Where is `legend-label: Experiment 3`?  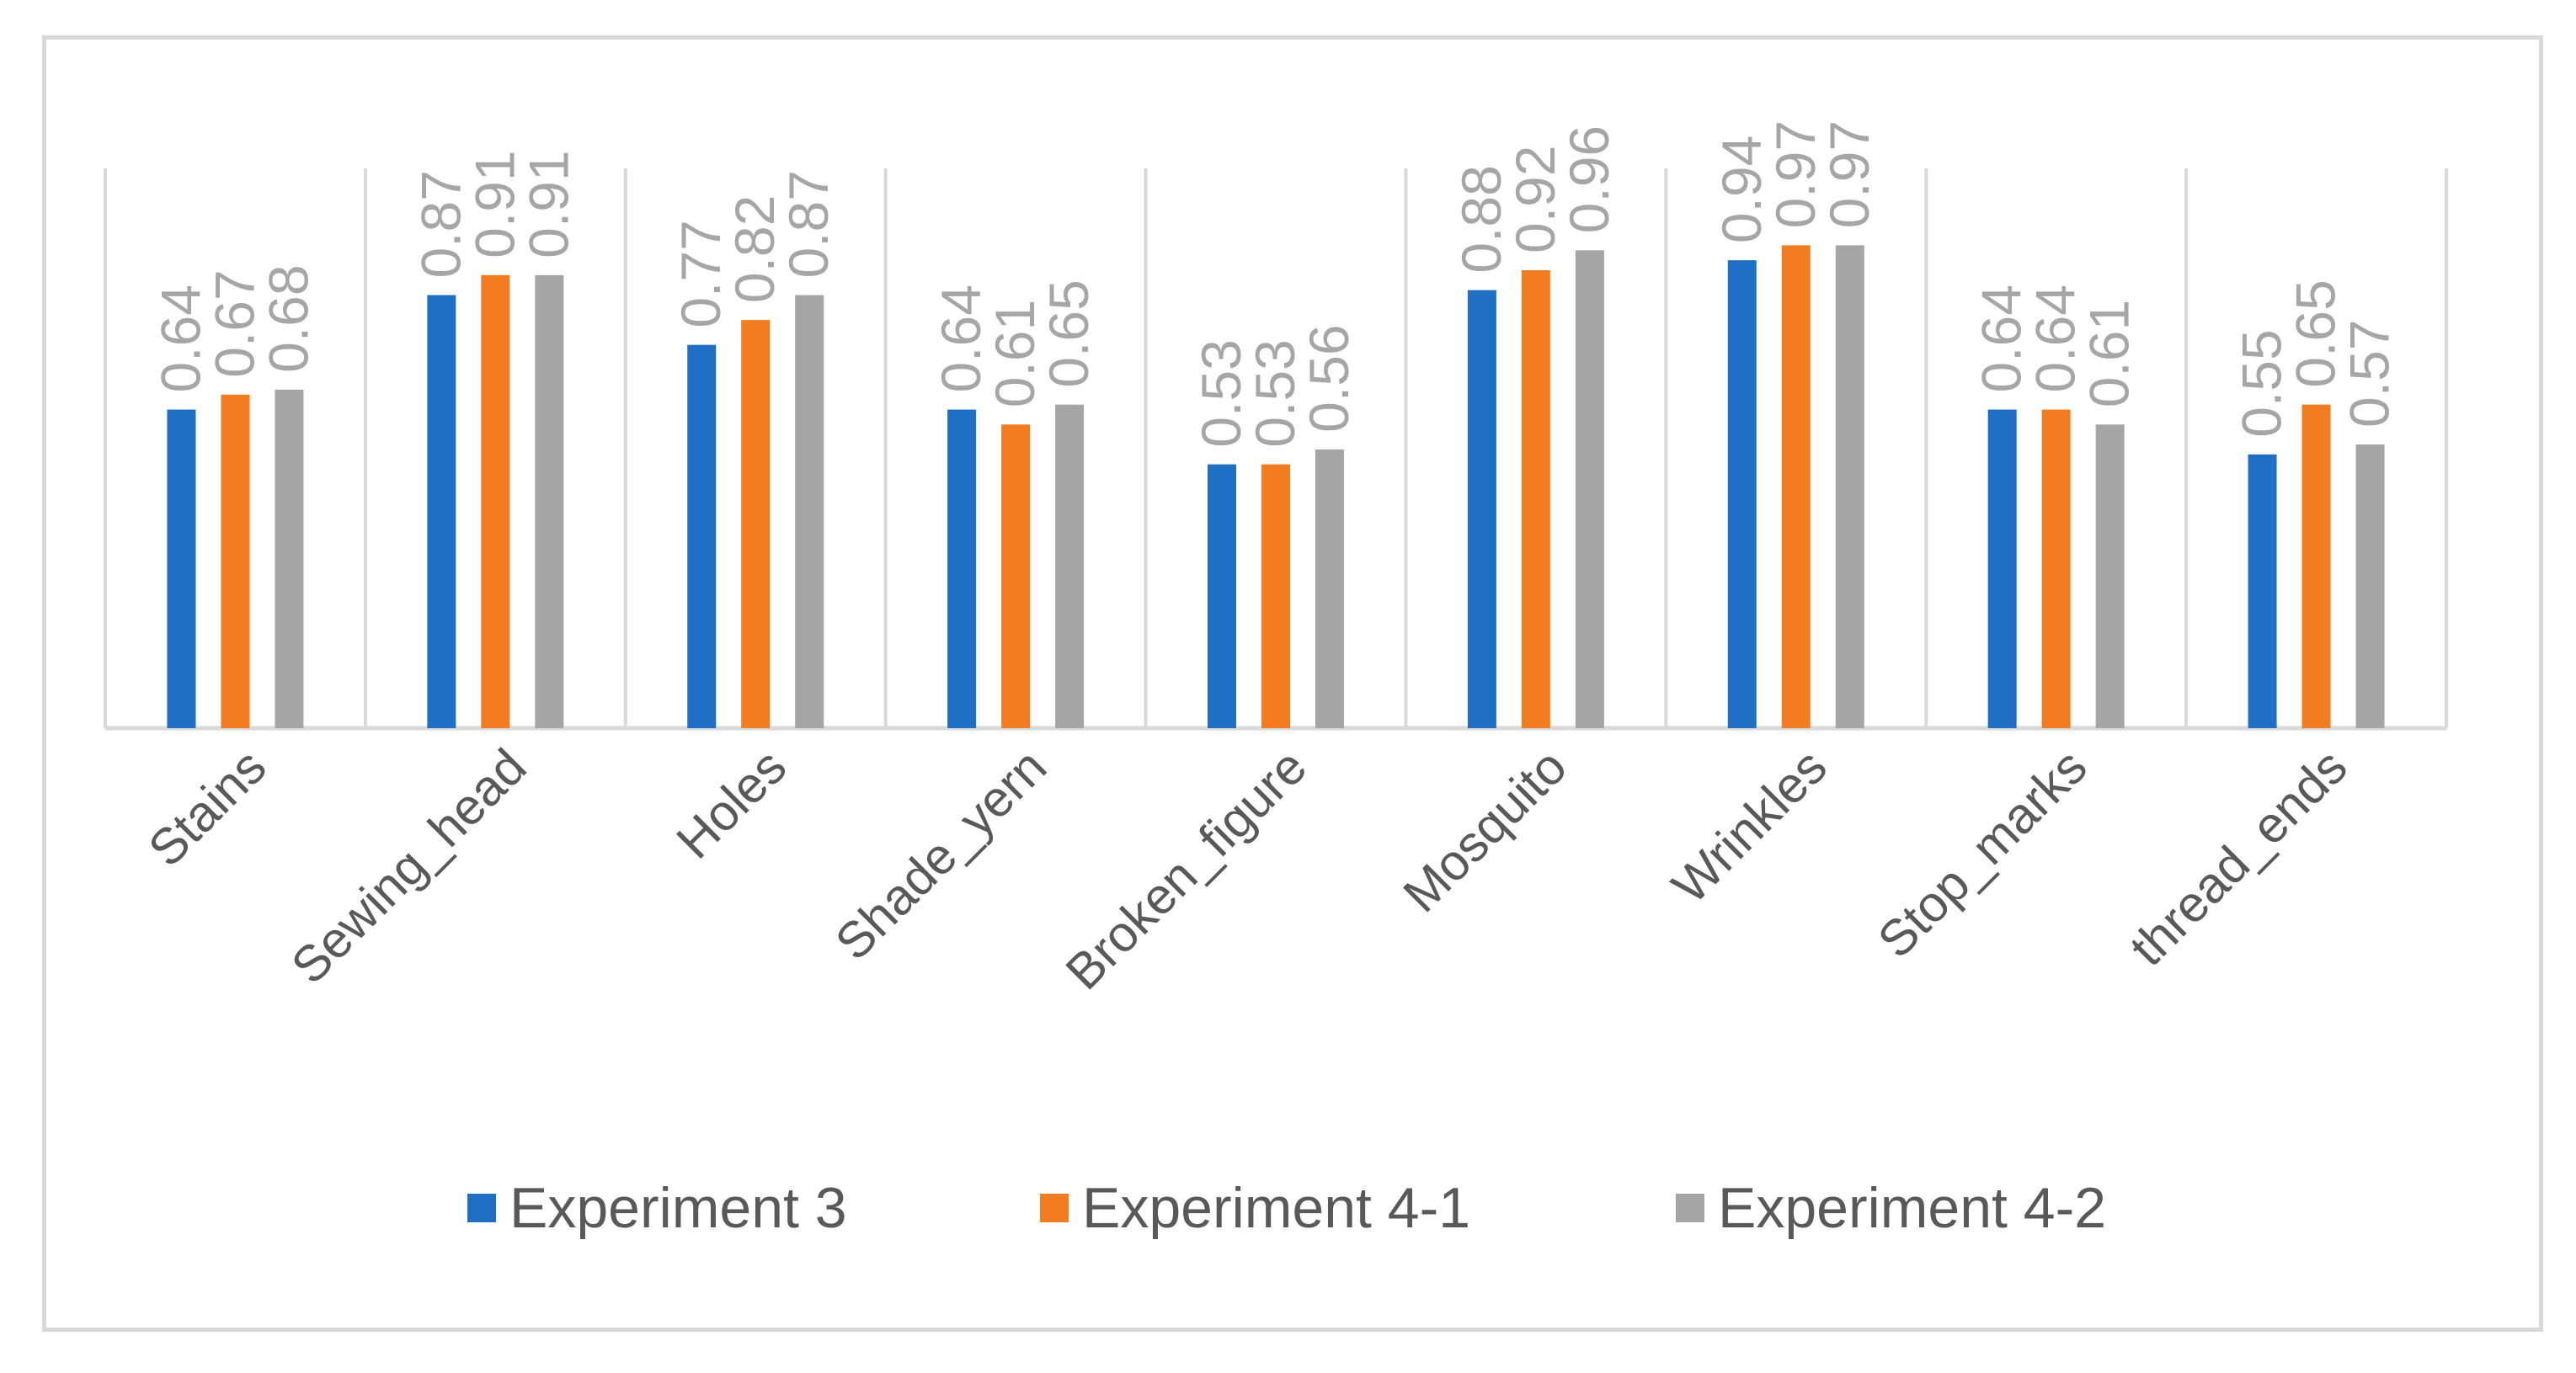
legend-label: Experiment 3 is located at coordinates (678, 1208).